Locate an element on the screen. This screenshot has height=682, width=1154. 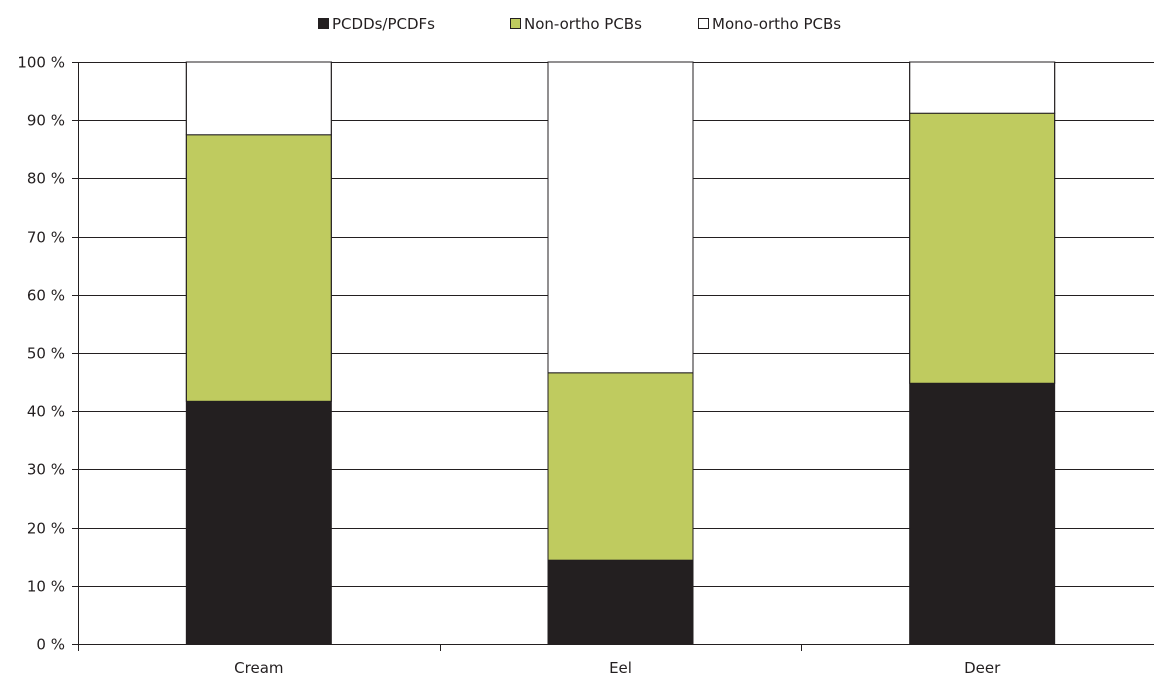
legend: PCDDs/PCDFs Non-ortho PCBs Mono-ortho PCBs is located at coordinates (579, 24).